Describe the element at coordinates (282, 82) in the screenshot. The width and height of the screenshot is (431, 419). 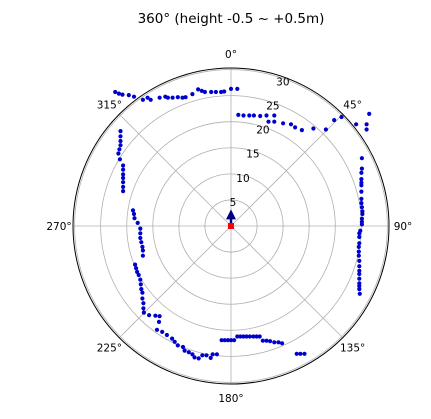
I see `radial-tick-label: 30` at that location.